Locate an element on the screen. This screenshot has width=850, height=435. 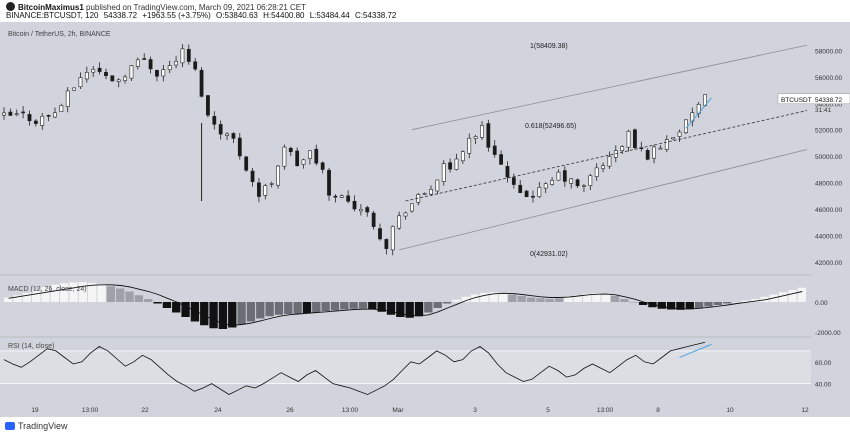
ohlc-high: H:54400.80 is located at coordinates (284, 15).